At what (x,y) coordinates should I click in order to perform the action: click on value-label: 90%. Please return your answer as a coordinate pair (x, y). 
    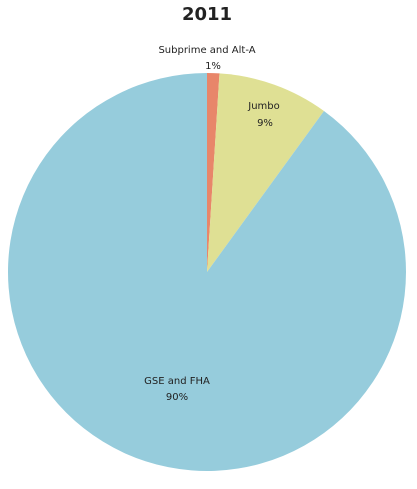
    Looking at the image, I should click on (177, 397).